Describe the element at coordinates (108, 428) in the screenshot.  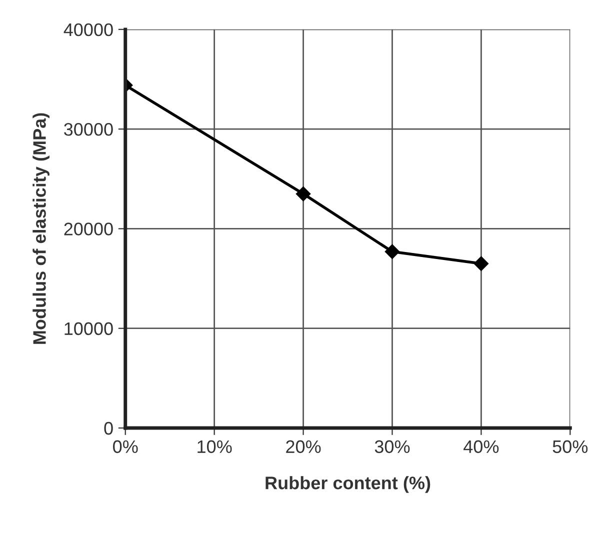
I see `y-tick-label: 0` at that location.